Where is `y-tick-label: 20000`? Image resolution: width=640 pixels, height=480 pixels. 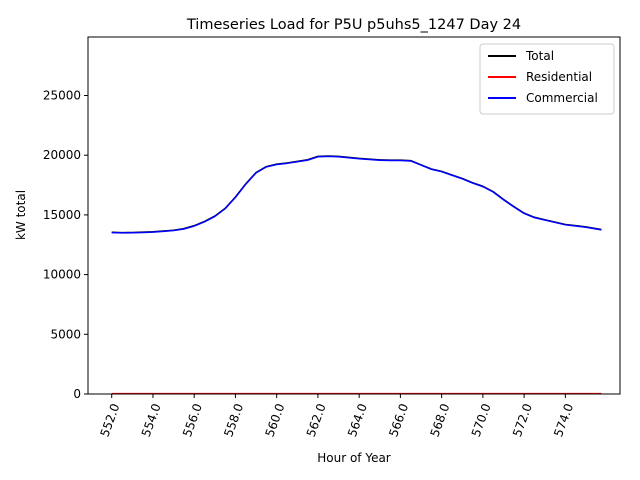
y-tick-label: 20000 is located at coordinates (62, 155).